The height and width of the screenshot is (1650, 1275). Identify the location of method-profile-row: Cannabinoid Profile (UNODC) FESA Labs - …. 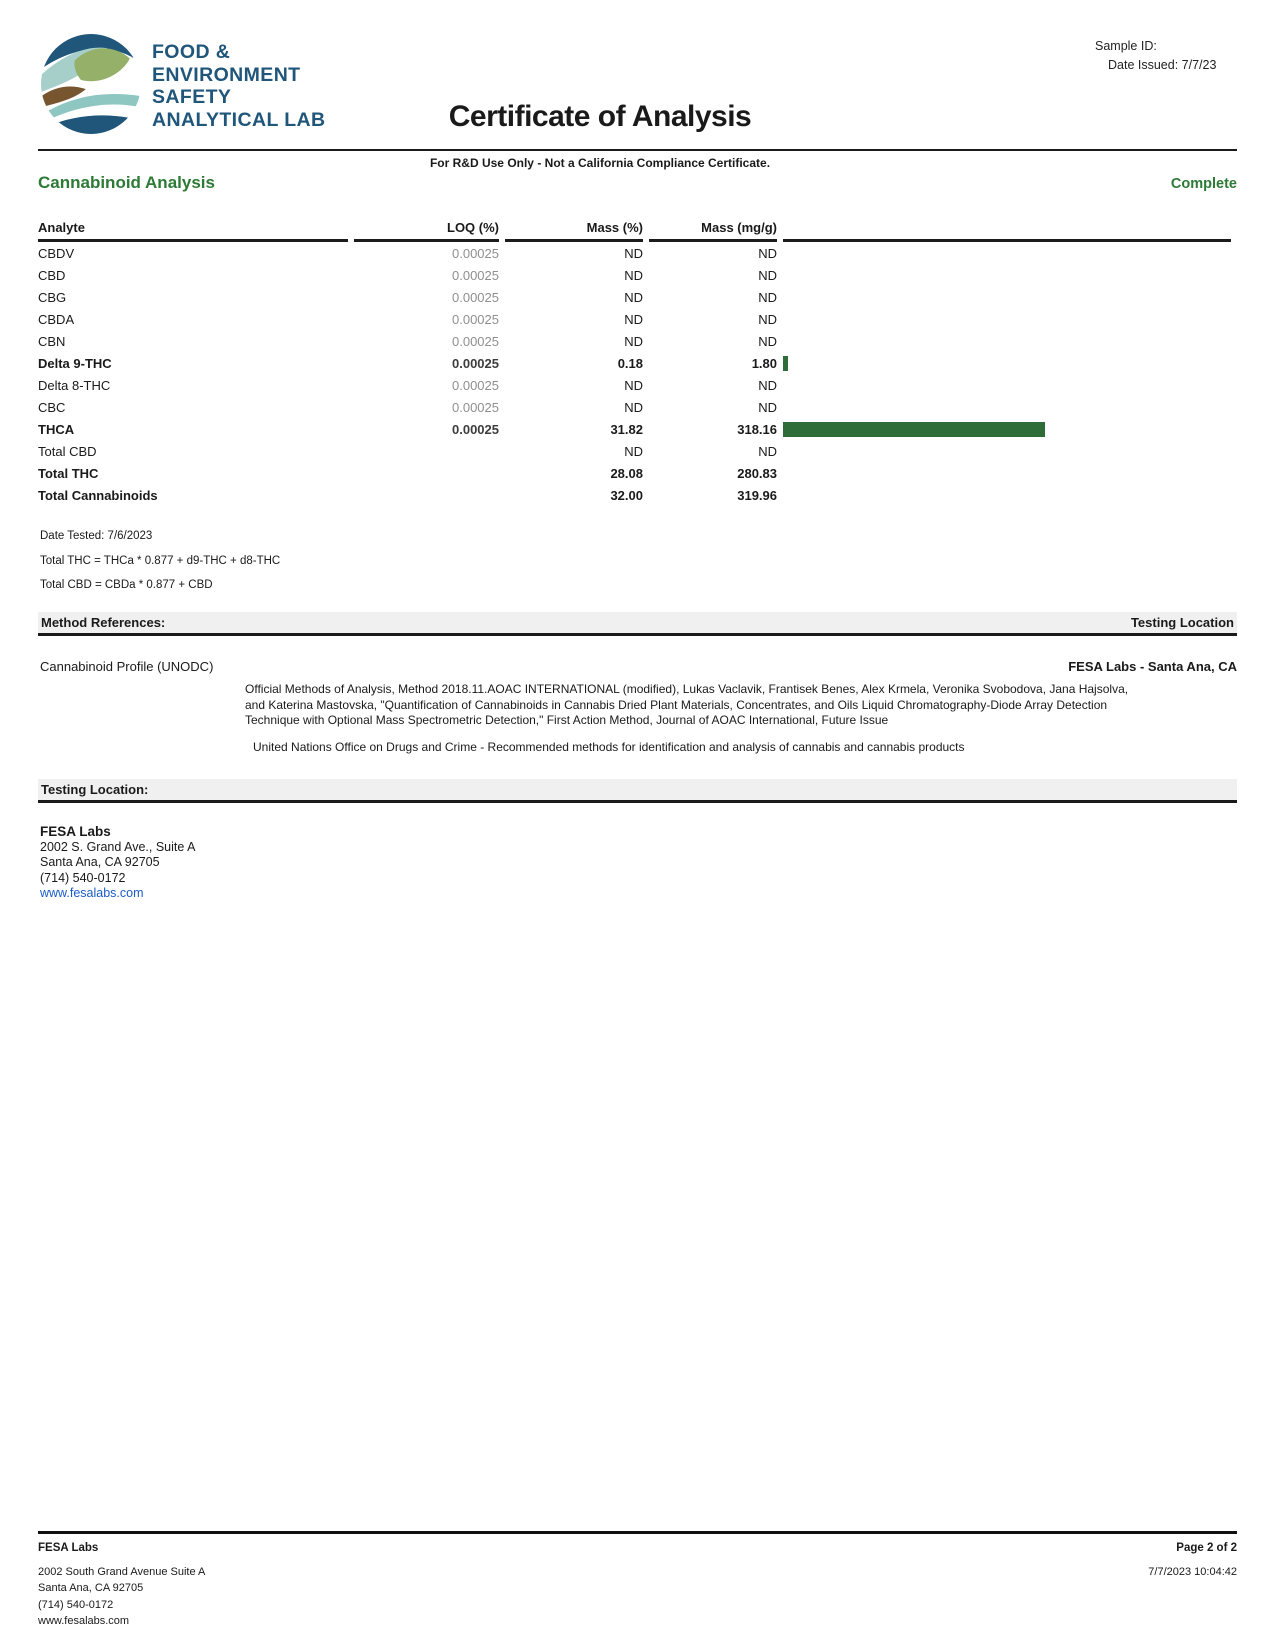
(638, 666).